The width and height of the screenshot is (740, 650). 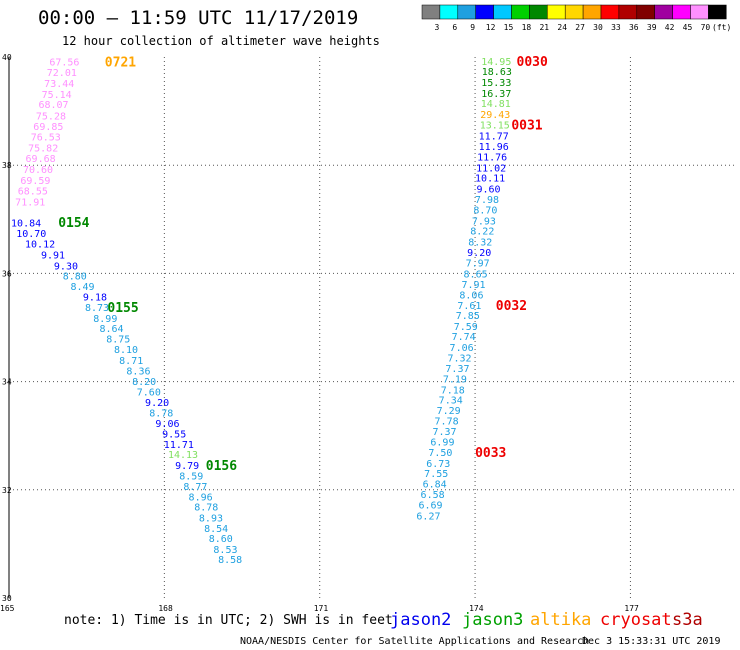 I want to click on swh-value: 8.96, so click(x=201, y=497).